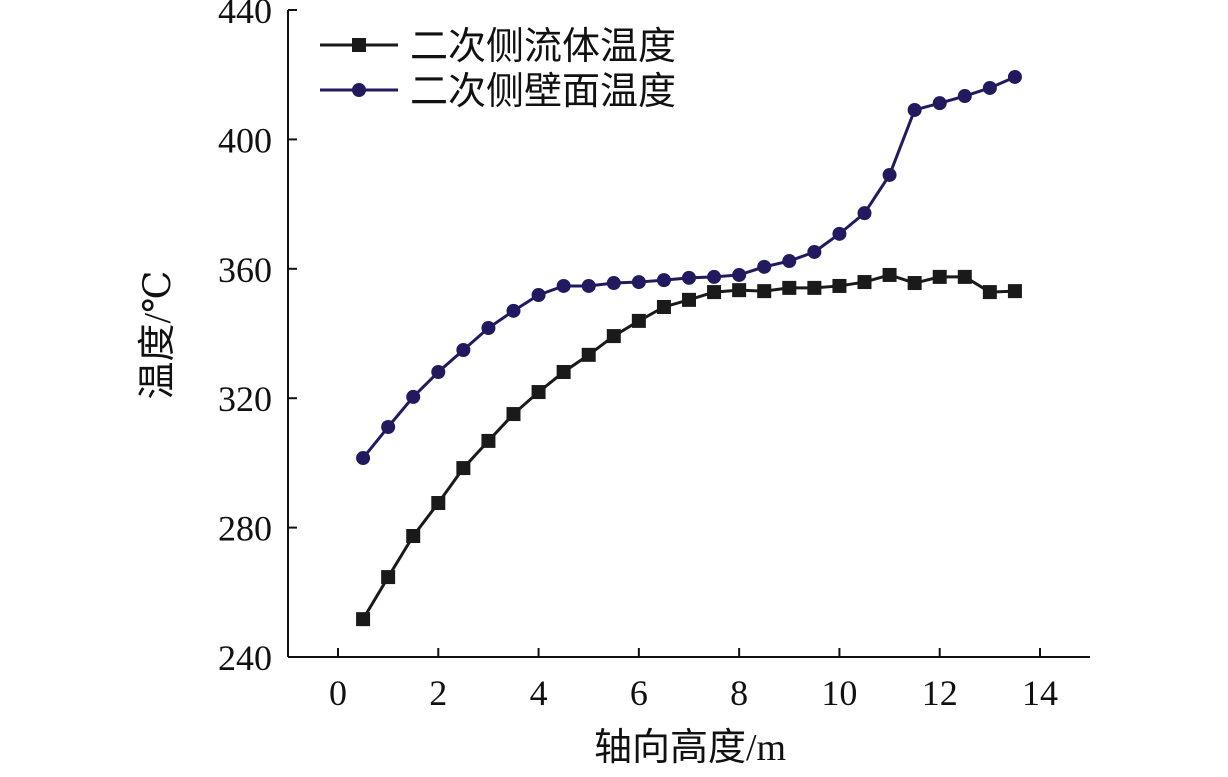 This screenshot has width=1228, height=777. I want to click on legend-label: 二次侧流体温度, so click(543, 47).